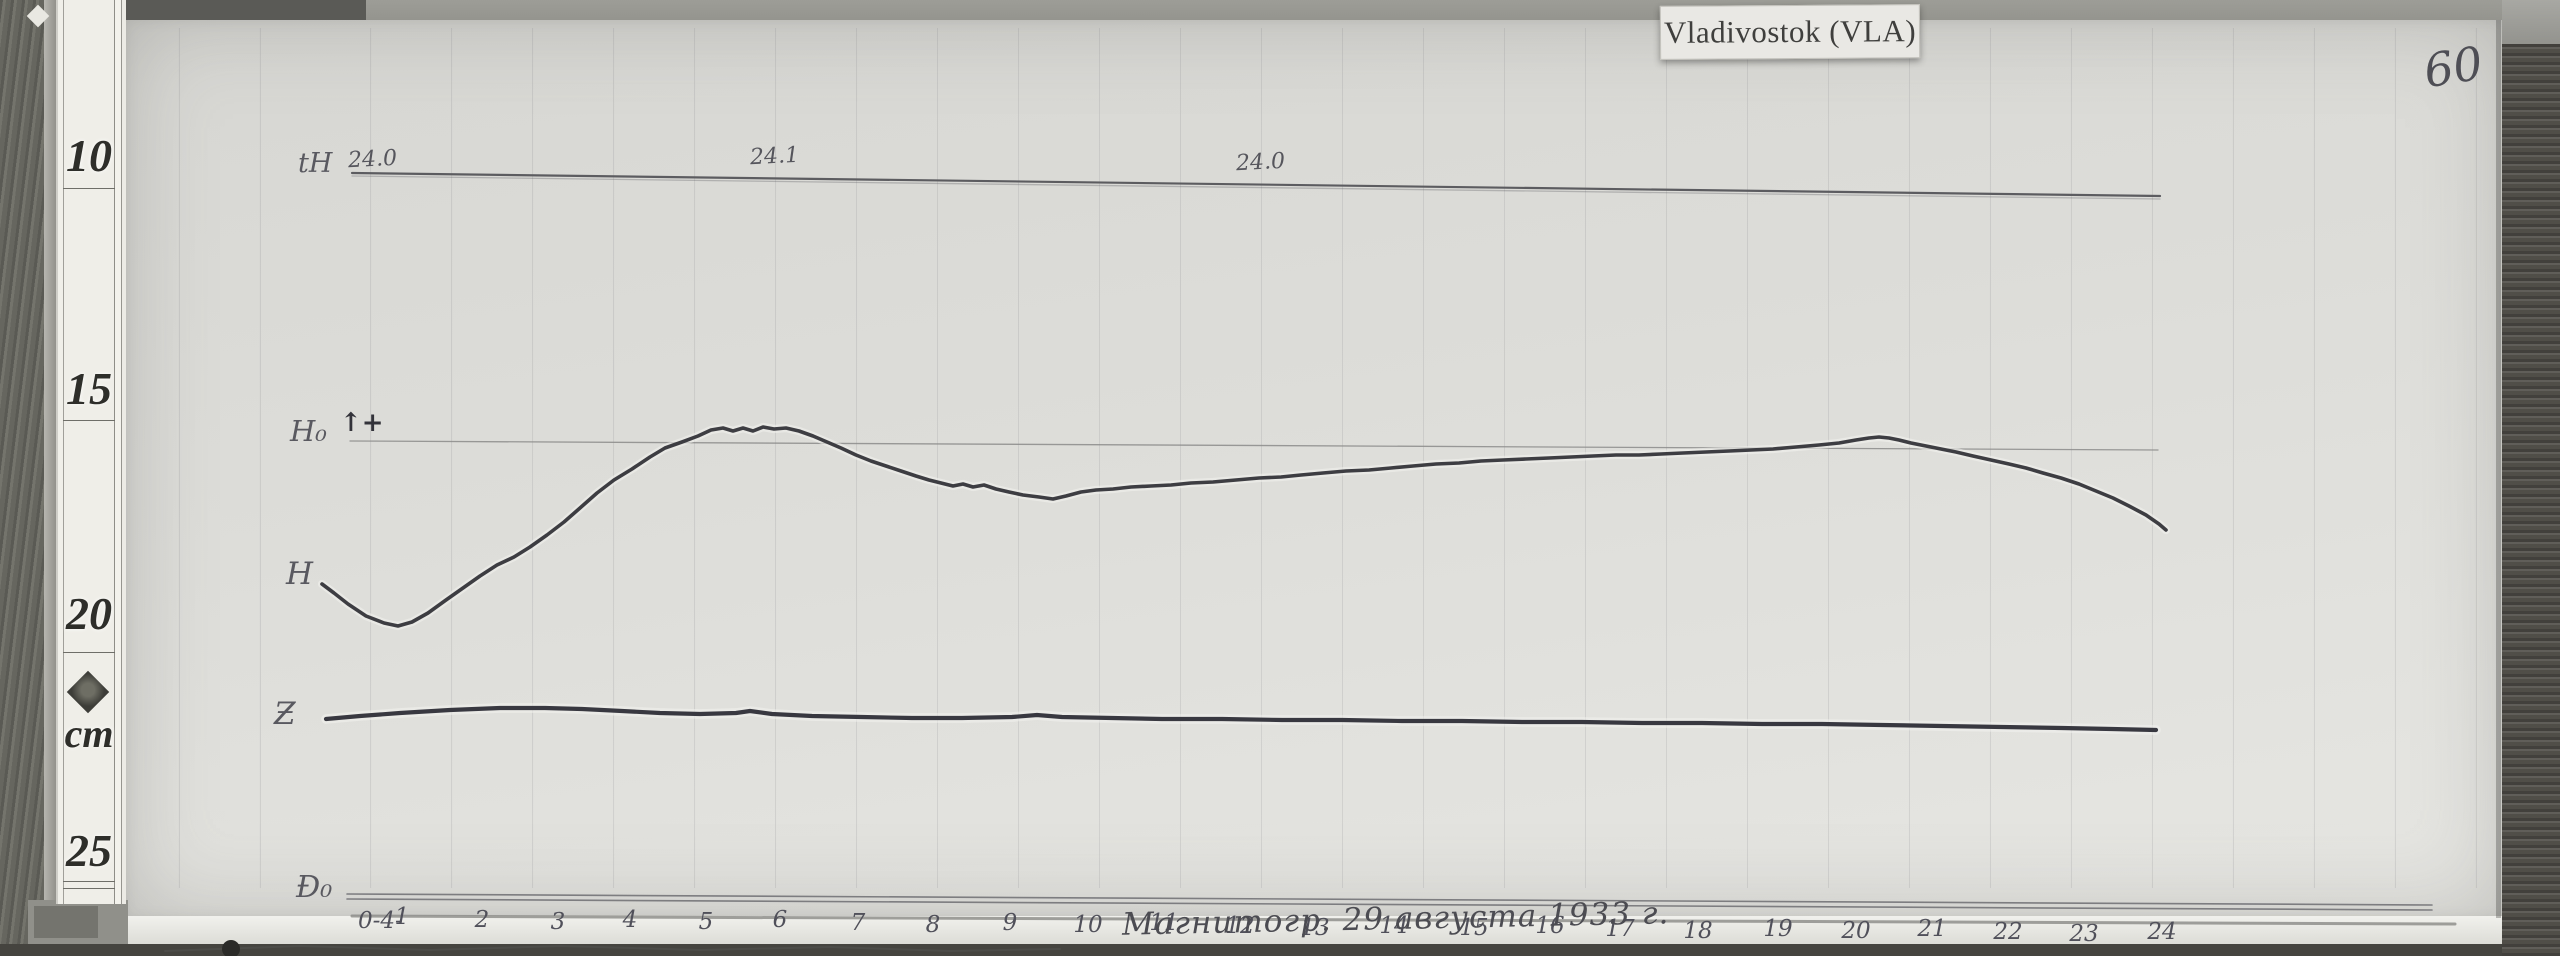  Describe the element at coordinates (2498, 469) in the screenshot. I see `paper-right-edge-shadow` at that location.